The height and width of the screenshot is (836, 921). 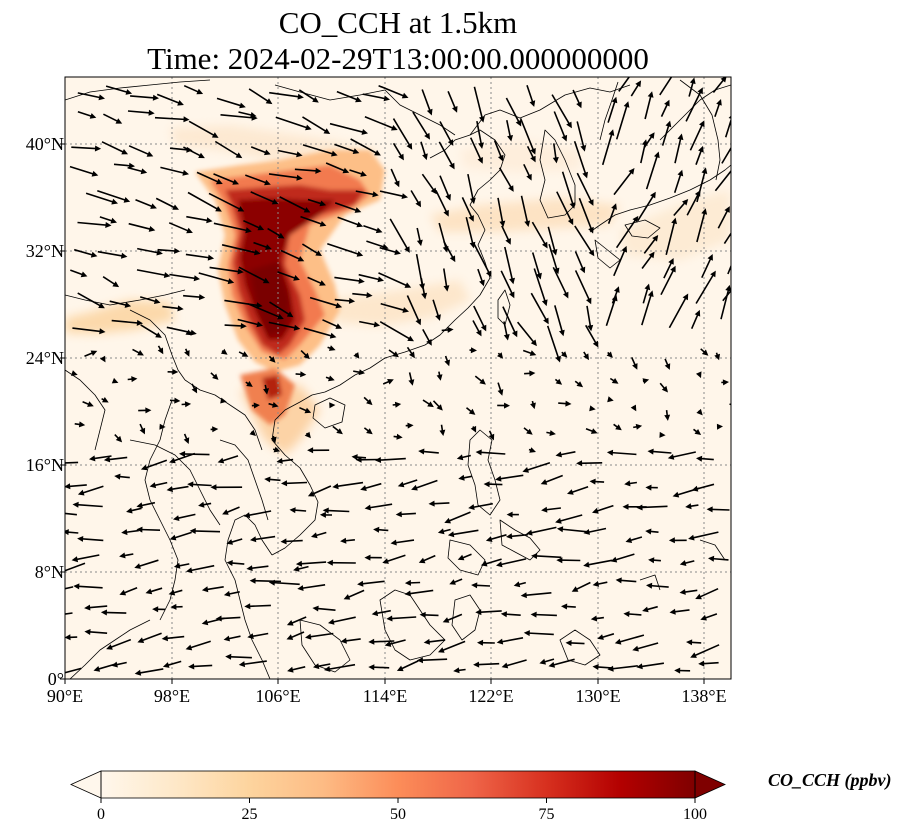 What do you see at coordinates (44, 144) in the screenshot?
I see `y-tick-label: 40°N` at bounding box center [44, 144].